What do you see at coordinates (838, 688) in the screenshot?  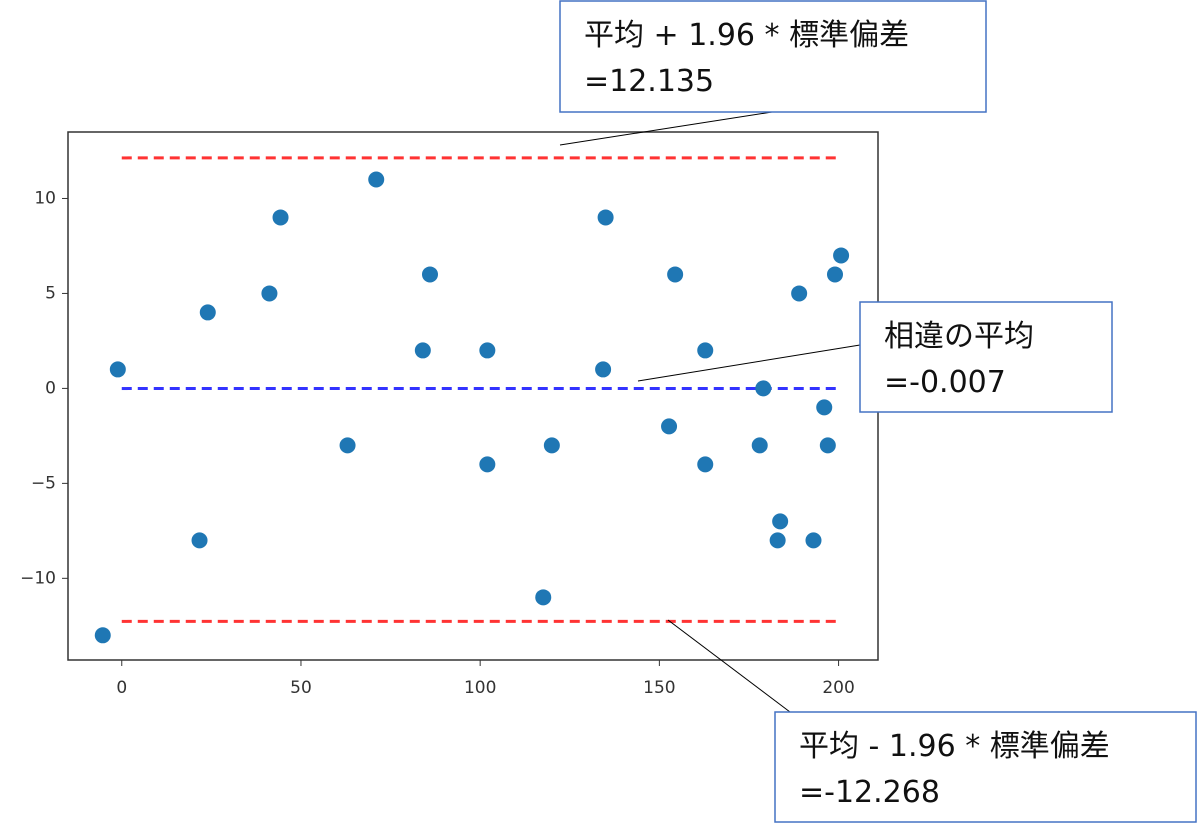 I see `x-tick-label: 200` at bounding box center [838, 688].